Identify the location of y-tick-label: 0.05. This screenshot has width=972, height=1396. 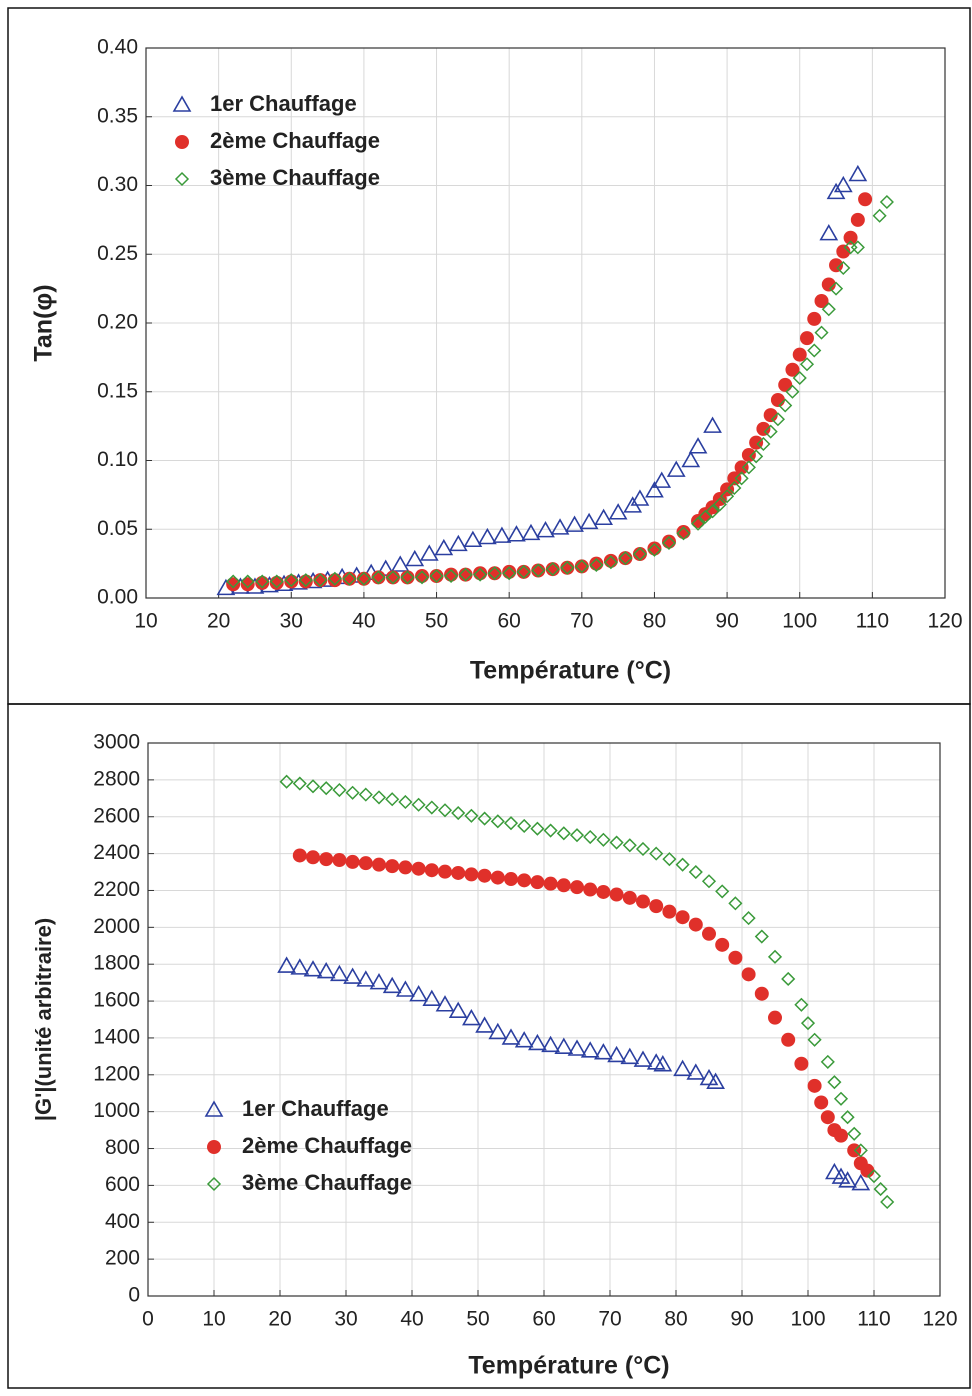
(117, 528).